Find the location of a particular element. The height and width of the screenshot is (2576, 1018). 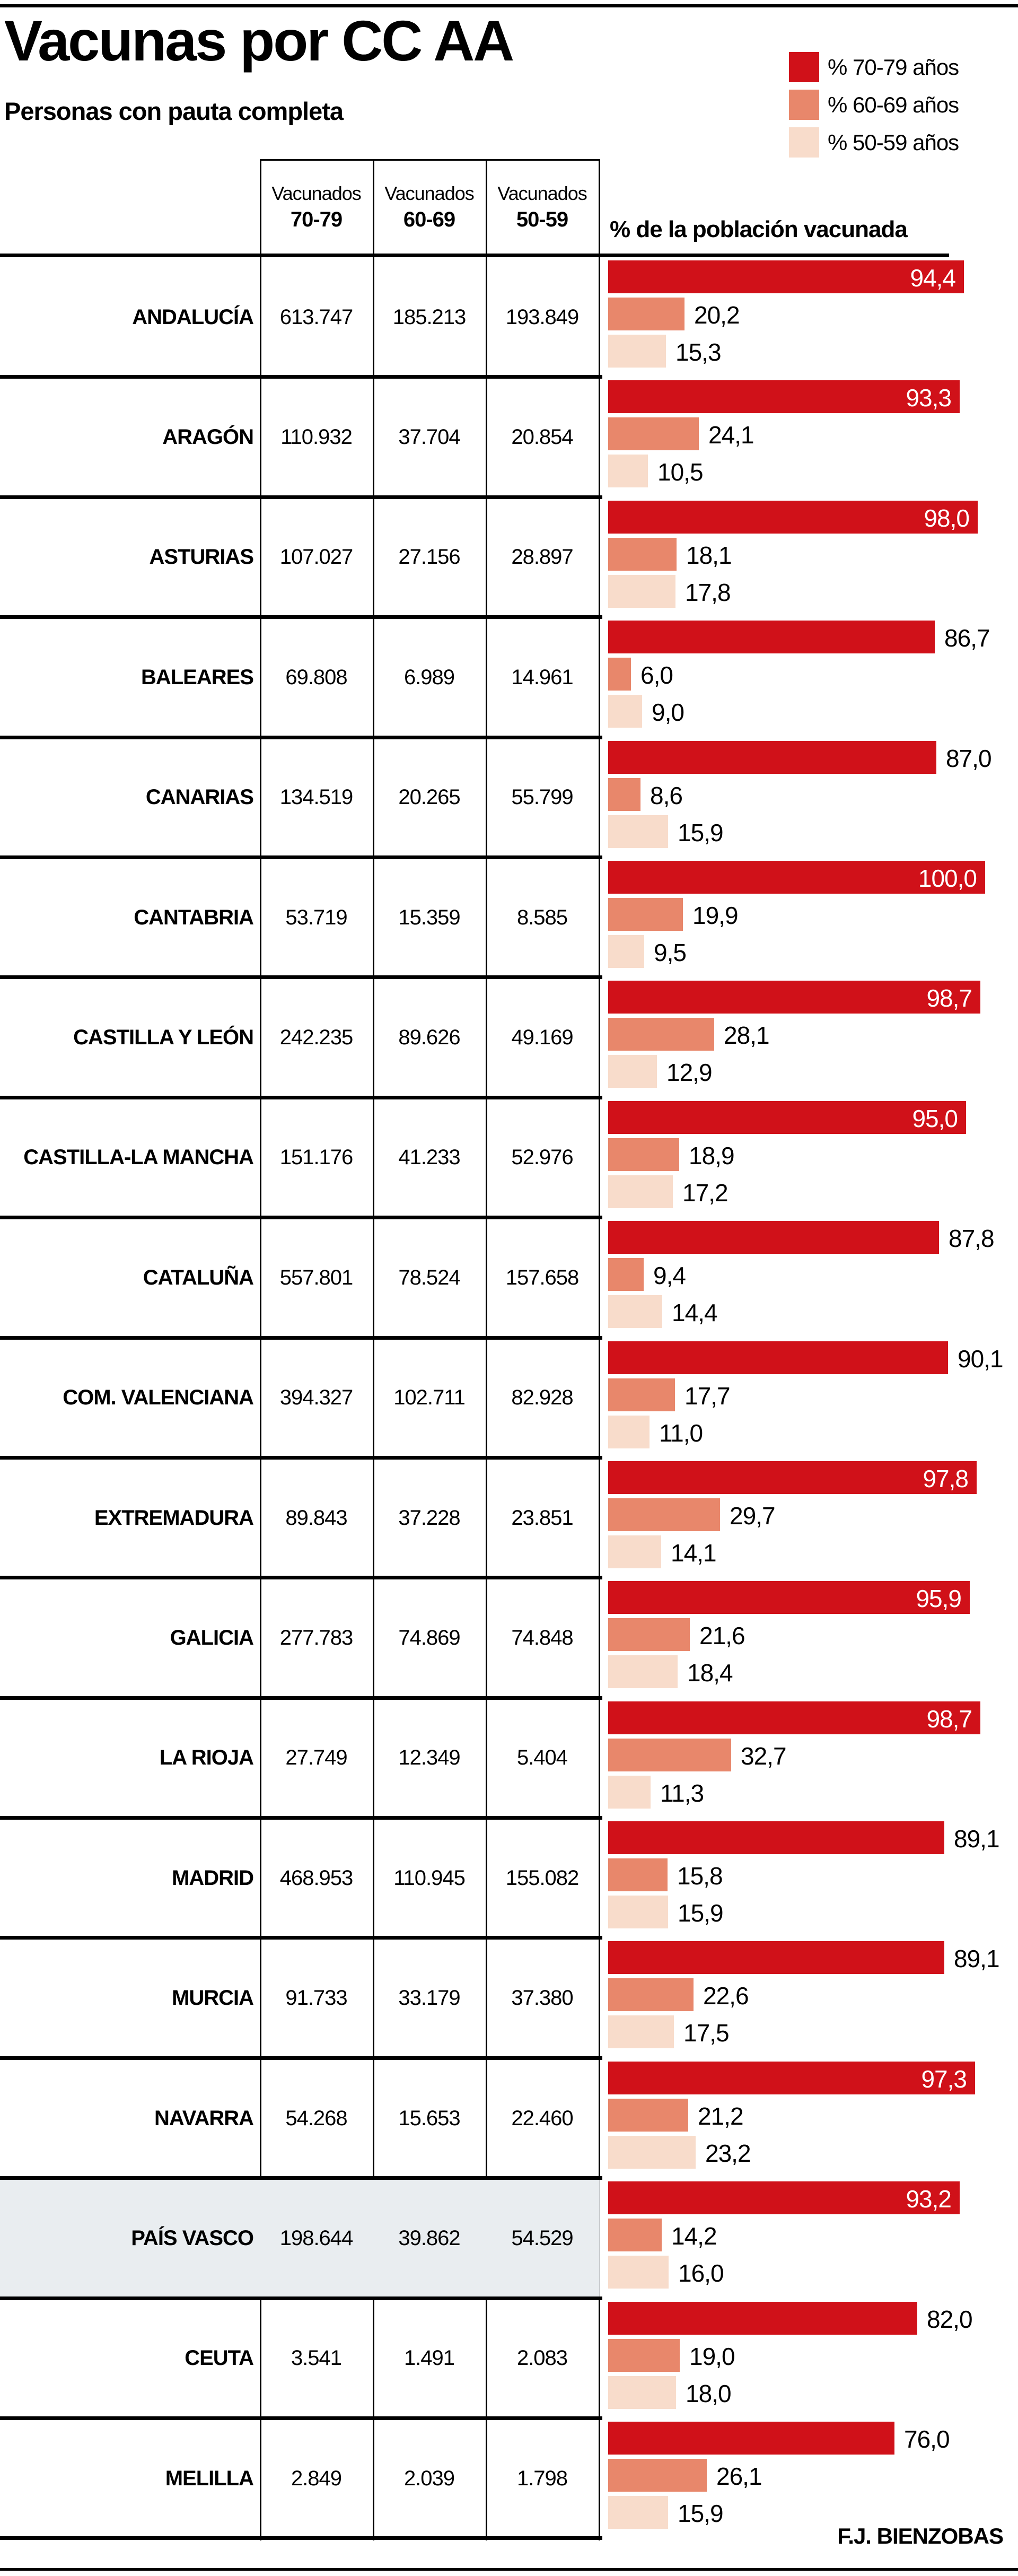

region-label: MELILLA is located at coordinates (209, 2478).